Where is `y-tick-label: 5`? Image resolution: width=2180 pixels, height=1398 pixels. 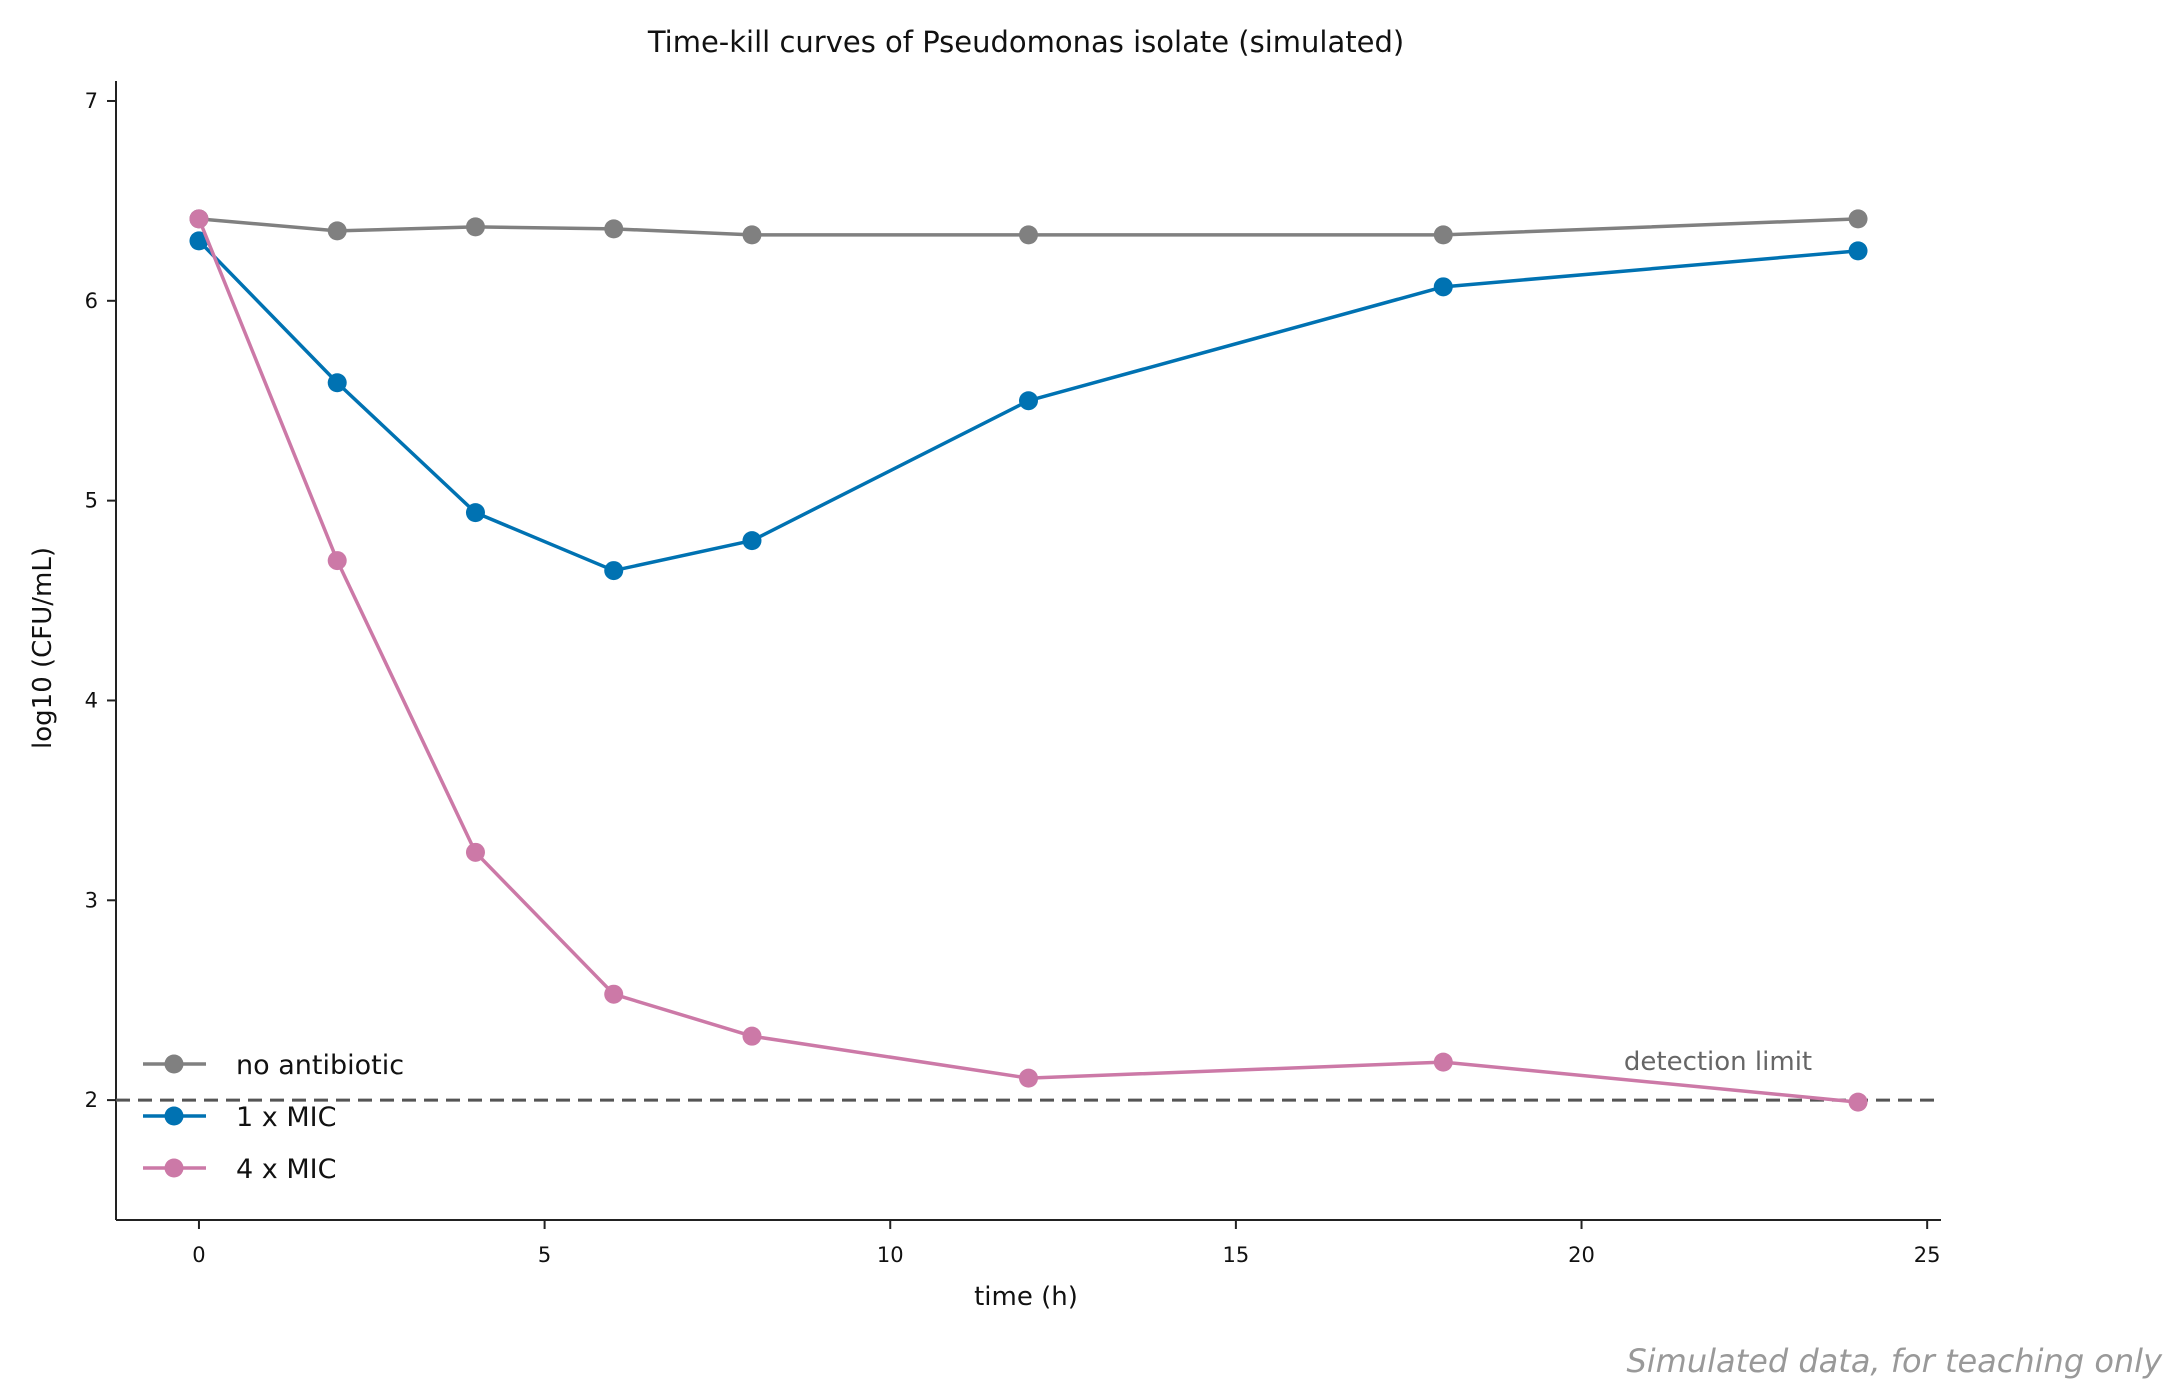 y-tick-label: 5 is located at coordinates (91, 501).